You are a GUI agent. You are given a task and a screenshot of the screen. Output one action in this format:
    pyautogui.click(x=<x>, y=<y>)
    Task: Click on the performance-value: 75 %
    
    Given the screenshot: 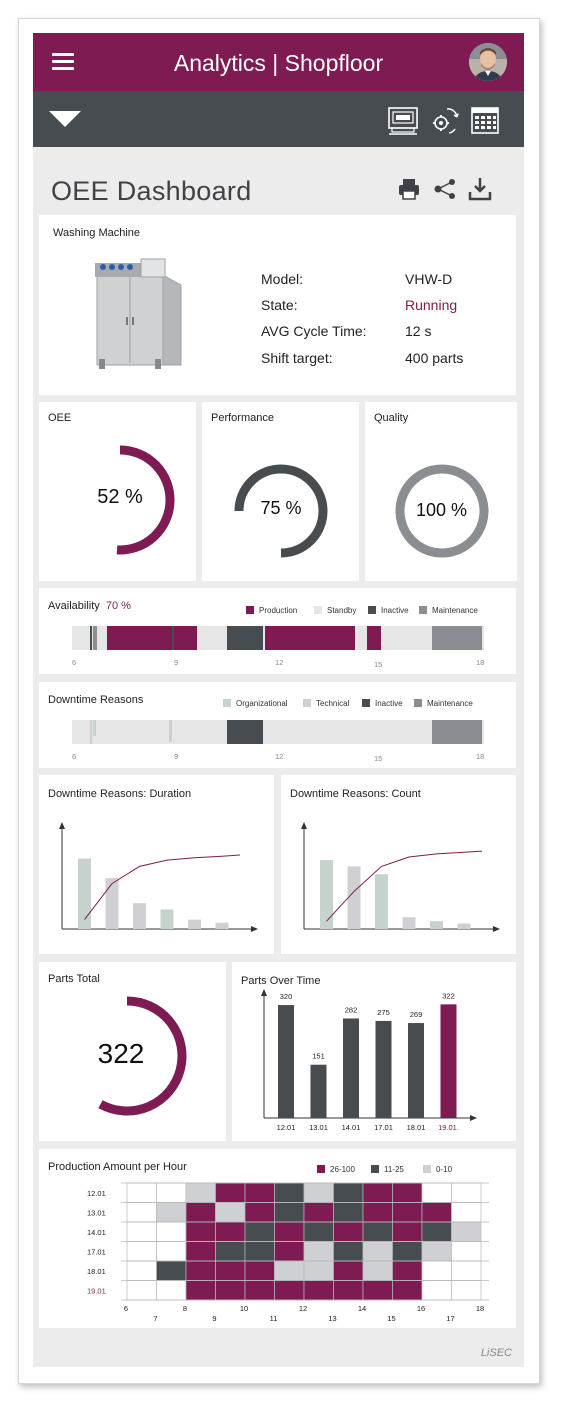 What is the action you would take?
    pyautogui.click(x=281, y=508)
    